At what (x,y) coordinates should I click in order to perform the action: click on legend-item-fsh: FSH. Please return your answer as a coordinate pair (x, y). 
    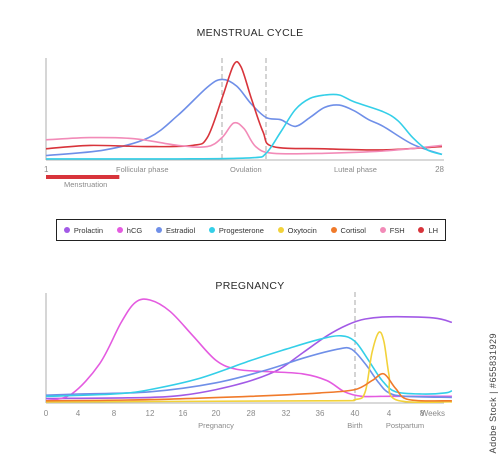
    Looking at the image, I should click on (392, 230).